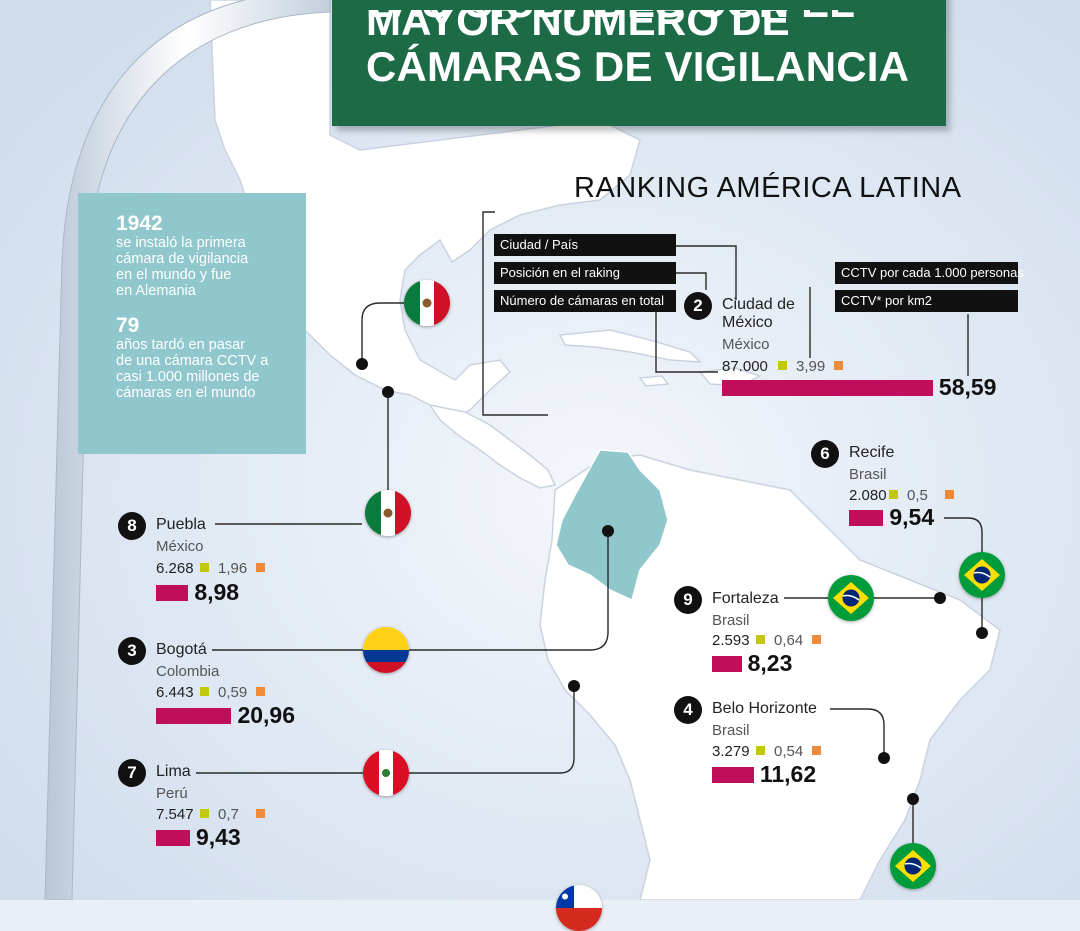 The height and width of the screenshot is (931, 1080). I want to click on per-km2-value: 0,64, so click(789, 640).